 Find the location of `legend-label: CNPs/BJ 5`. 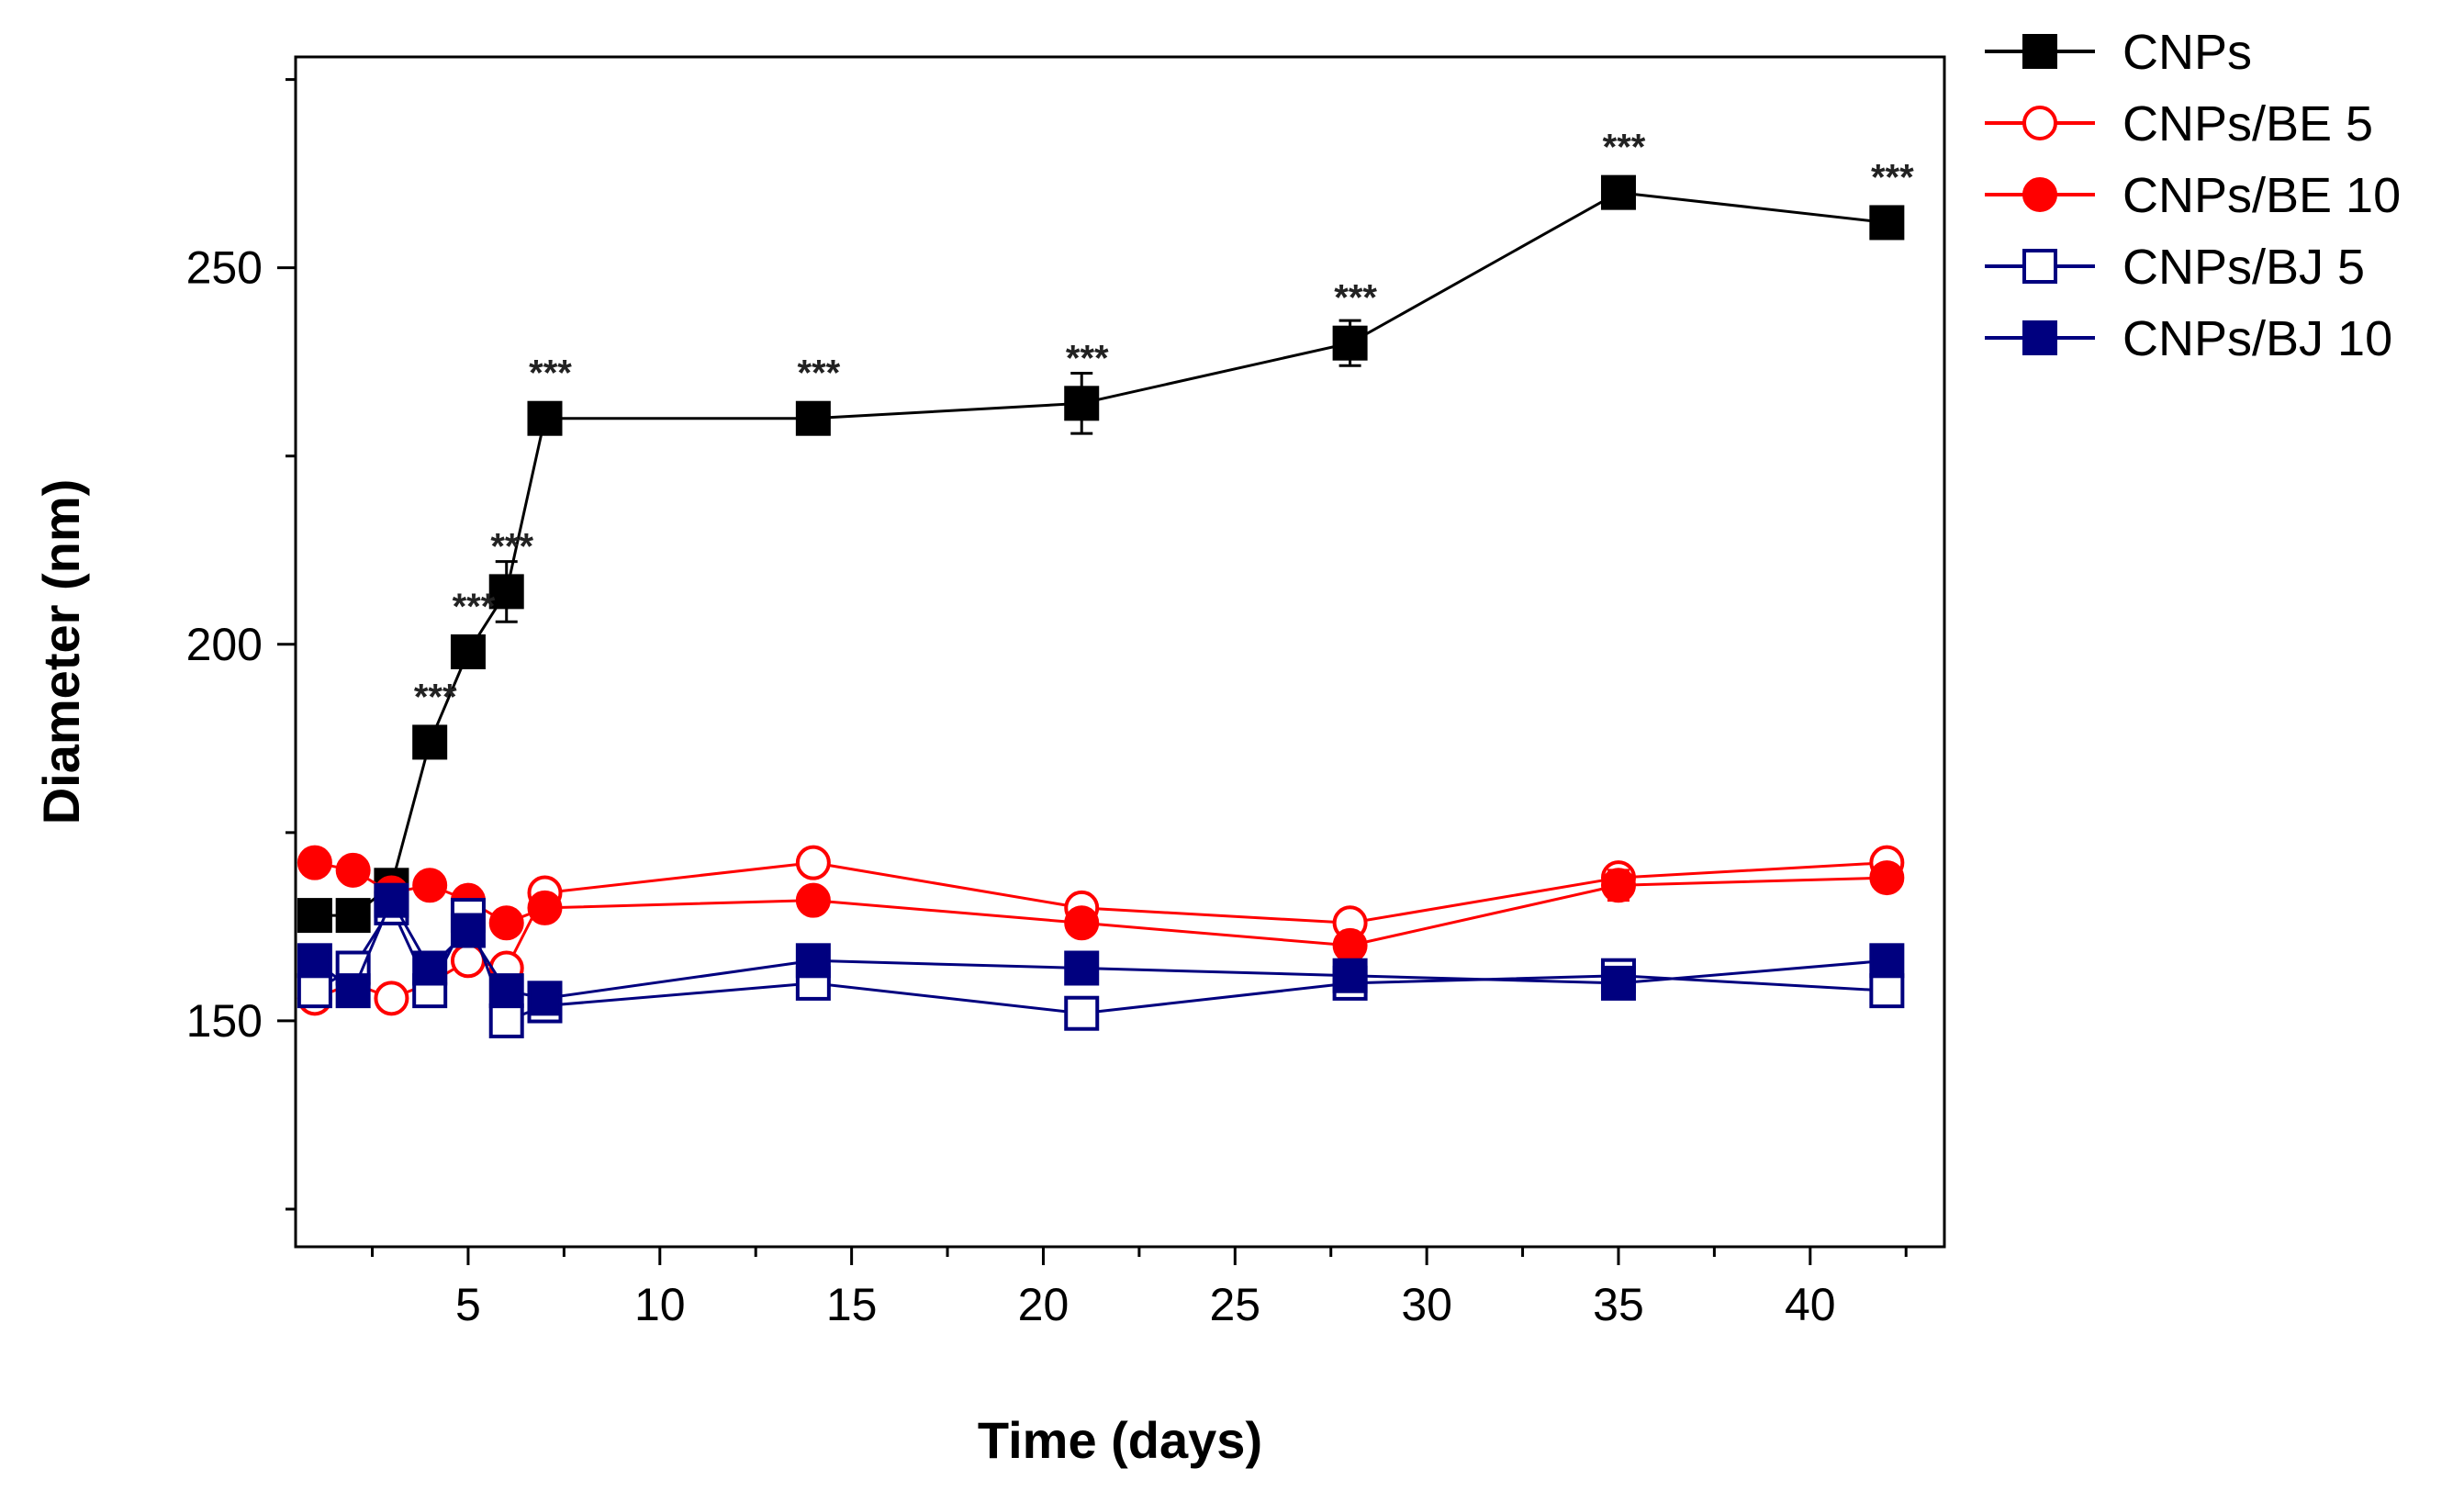

legend-label: CNPs/BJ 5 is located at coordinates (2243, 267).